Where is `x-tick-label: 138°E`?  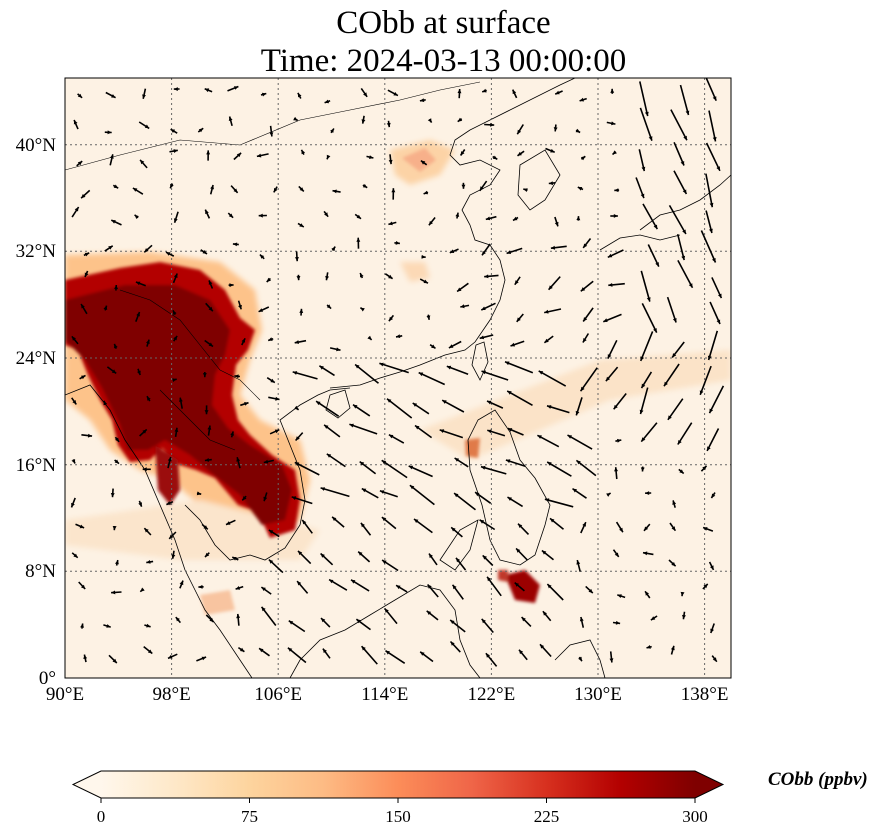
x-tick-label: 138°E is located at coordinates (705, 694).